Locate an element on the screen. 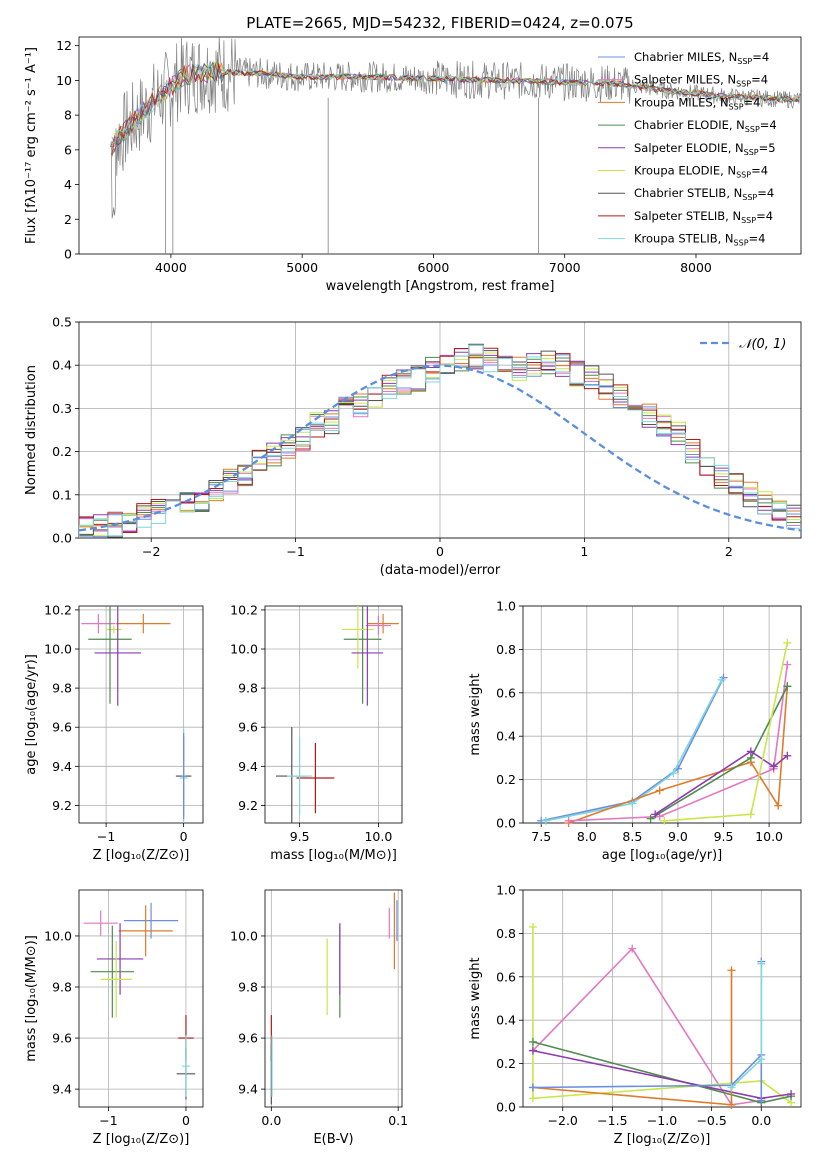 The width and height of the screenshot is (819, 1170). x-tick-label: 7.5 is located at coordinates (541, 836).